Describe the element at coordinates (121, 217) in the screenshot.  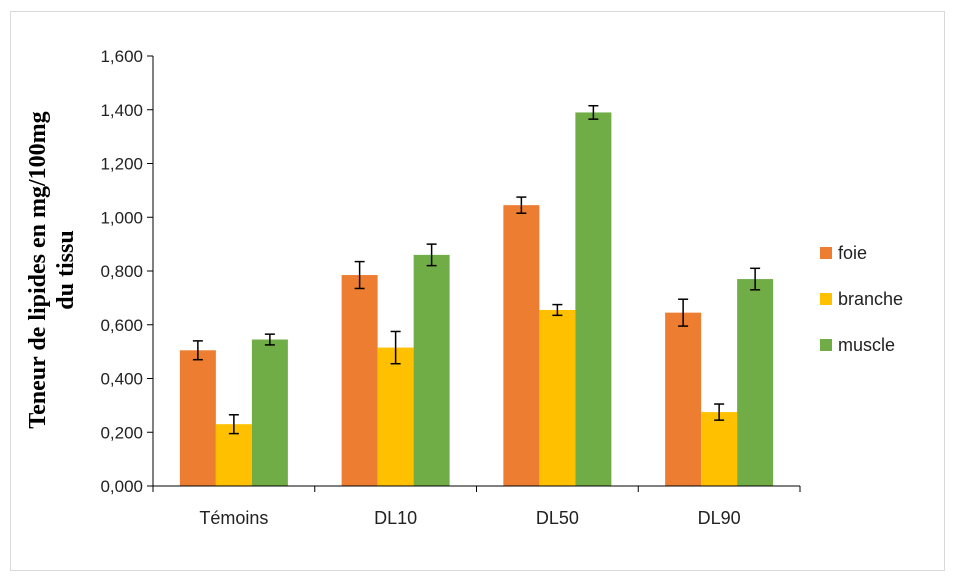
I see `y-tick-label: 1,000` at that location.